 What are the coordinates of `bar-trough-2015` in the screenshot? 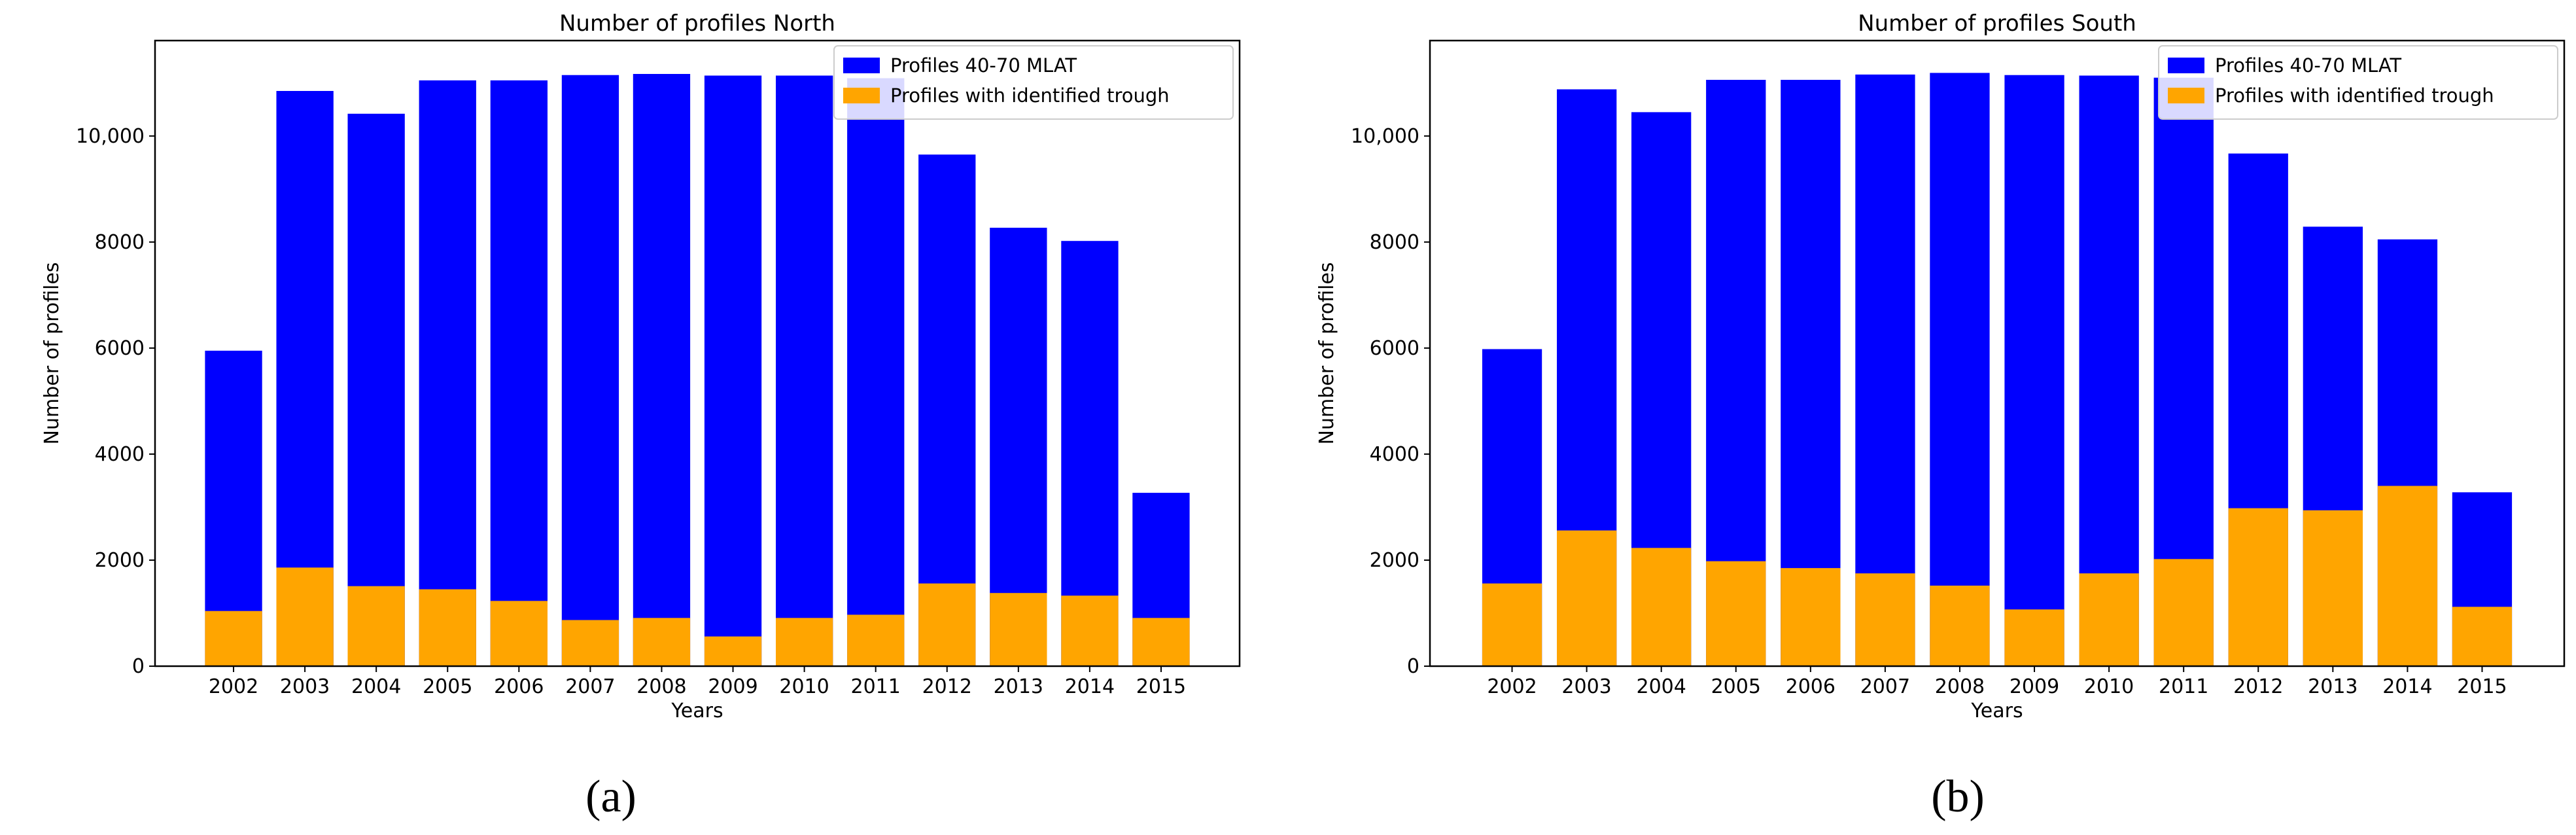 It's located at (1161, 642).